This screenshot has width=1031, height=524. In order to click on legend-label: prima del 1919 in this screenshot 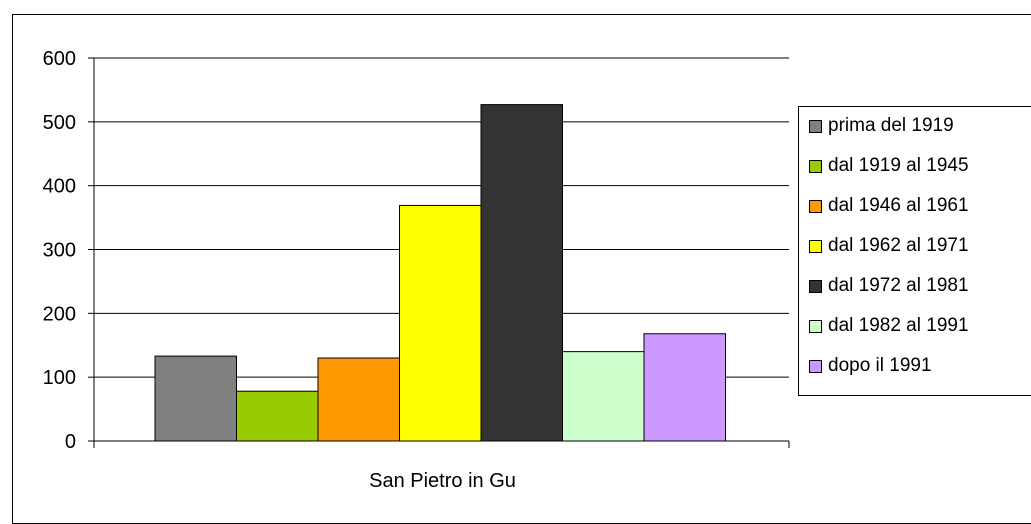, I will do `click(891, 125)`.